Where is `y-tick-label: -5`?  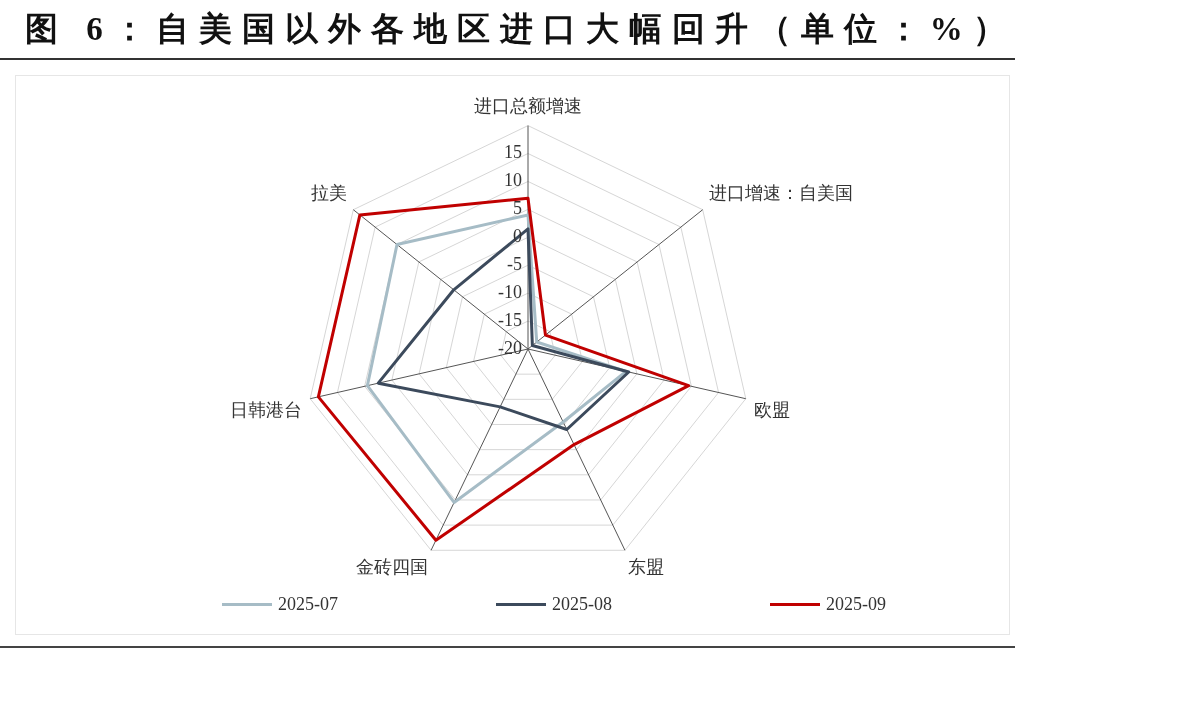 y-tick-label: -5 is located at coordinates (514, 263).